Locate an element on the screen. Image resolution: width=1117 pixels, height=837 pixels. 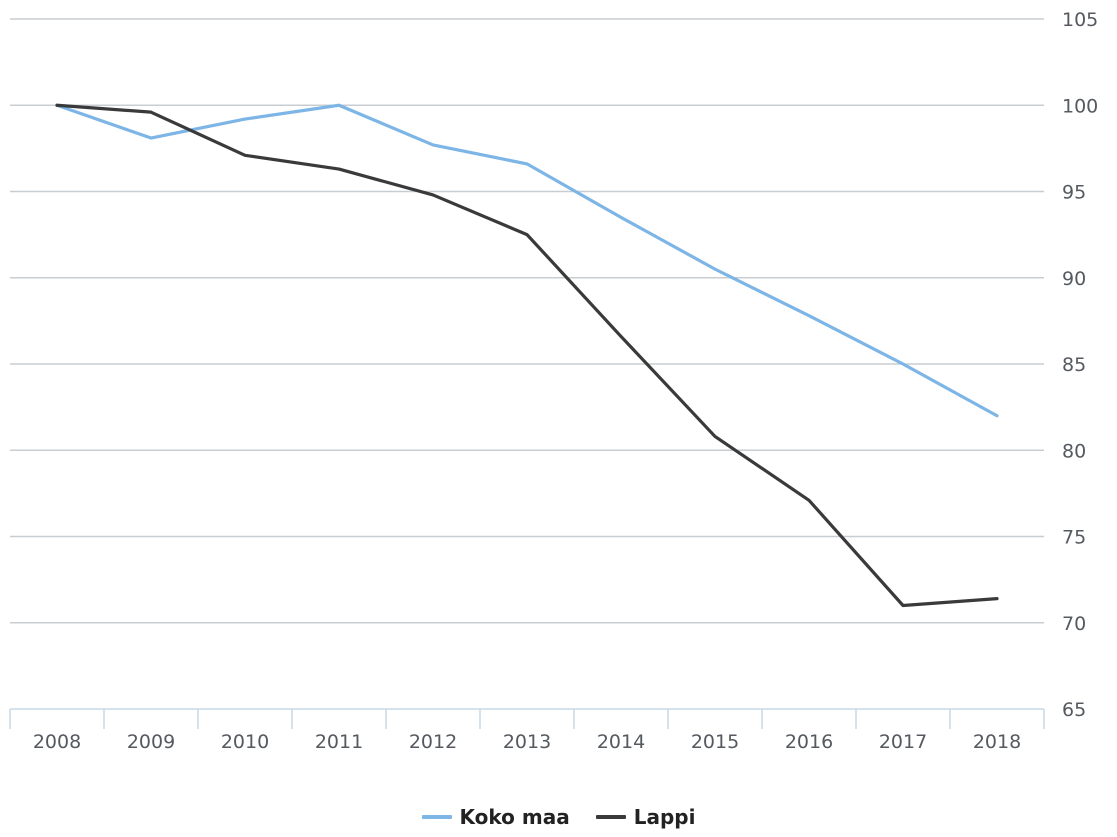
legend-swatch-koko-maa is located at coordinates (436, 817).